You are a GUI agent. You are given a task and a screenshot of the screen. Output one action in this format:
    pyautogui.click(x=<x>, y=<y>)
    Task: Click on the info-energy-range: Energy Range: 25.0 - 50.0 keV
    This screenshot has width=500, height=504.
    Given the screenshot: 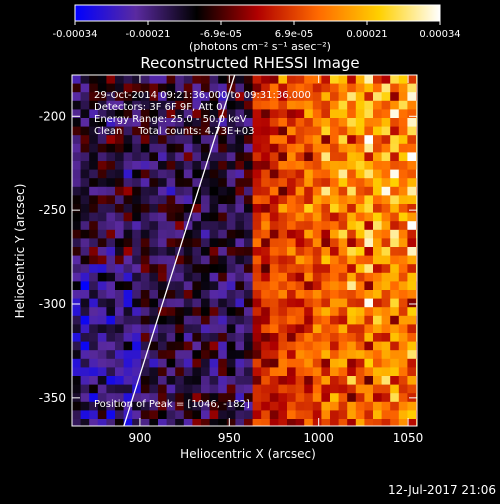 What is the action you would take?
    pyautogui.click(x=170, y=119)
    